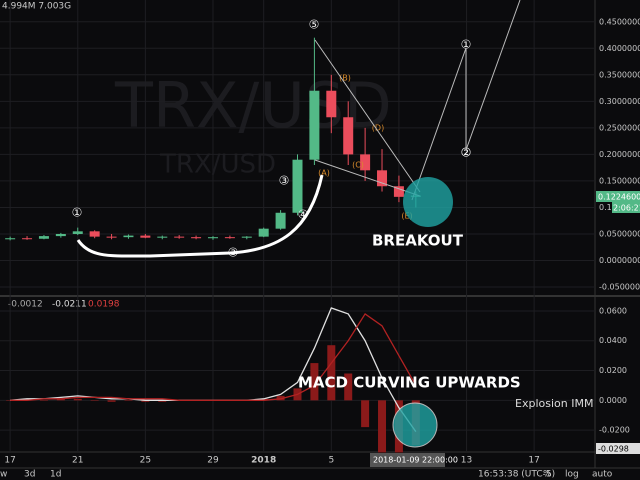 This screenshot has height=480, width=640. What do you see at coordinates (626, 208) in the screenshot?
I see `countdown: 2:06:21` at bounding box center [626, 208].